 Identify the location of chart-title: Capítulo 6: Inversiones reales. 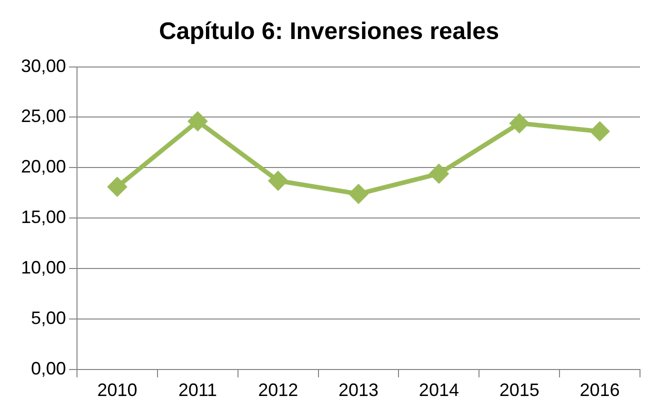
(329, 32).